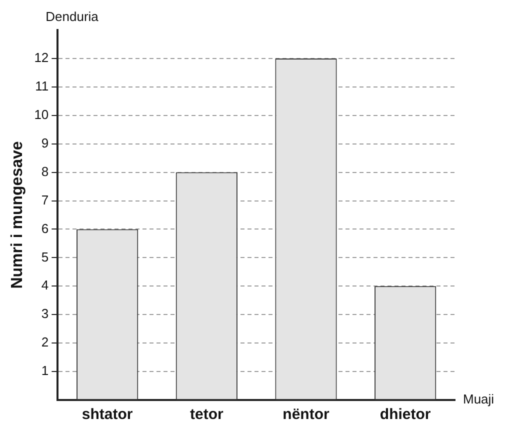  I want to click on y-tick-label: 9, so click(45, 142).